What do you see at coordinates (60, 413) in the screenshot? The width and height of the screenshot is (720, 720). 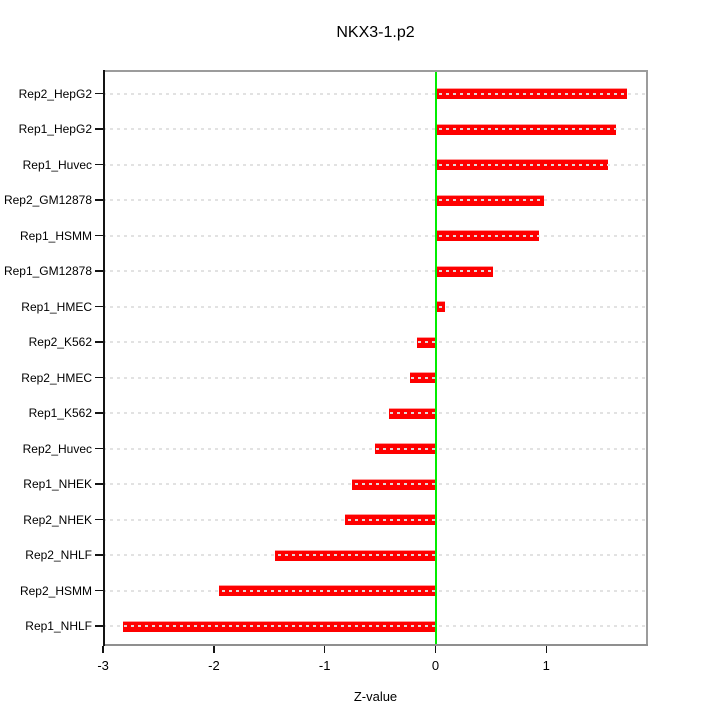 I see `y-axis-label: Rep1_K562` at bounding box center [60, 413].